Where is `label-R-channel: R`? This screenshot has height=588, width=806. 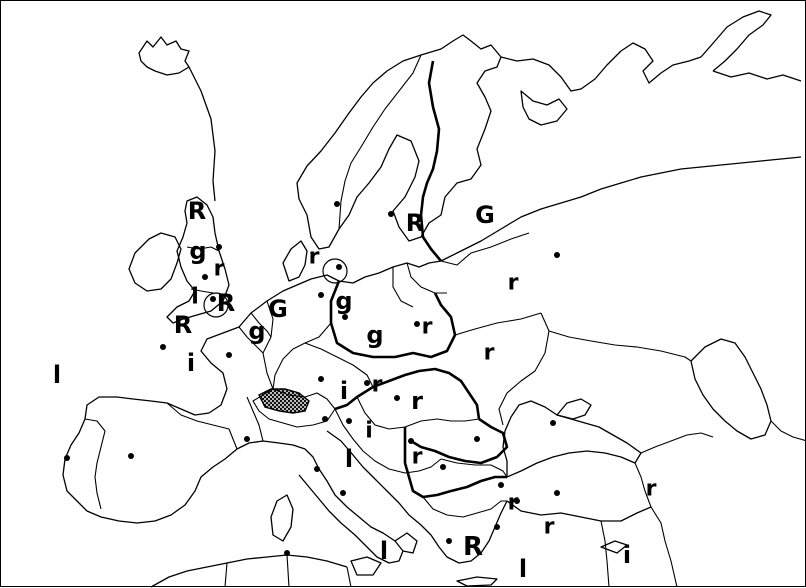 label-R-channel: R is located at coordinates (183, 325).